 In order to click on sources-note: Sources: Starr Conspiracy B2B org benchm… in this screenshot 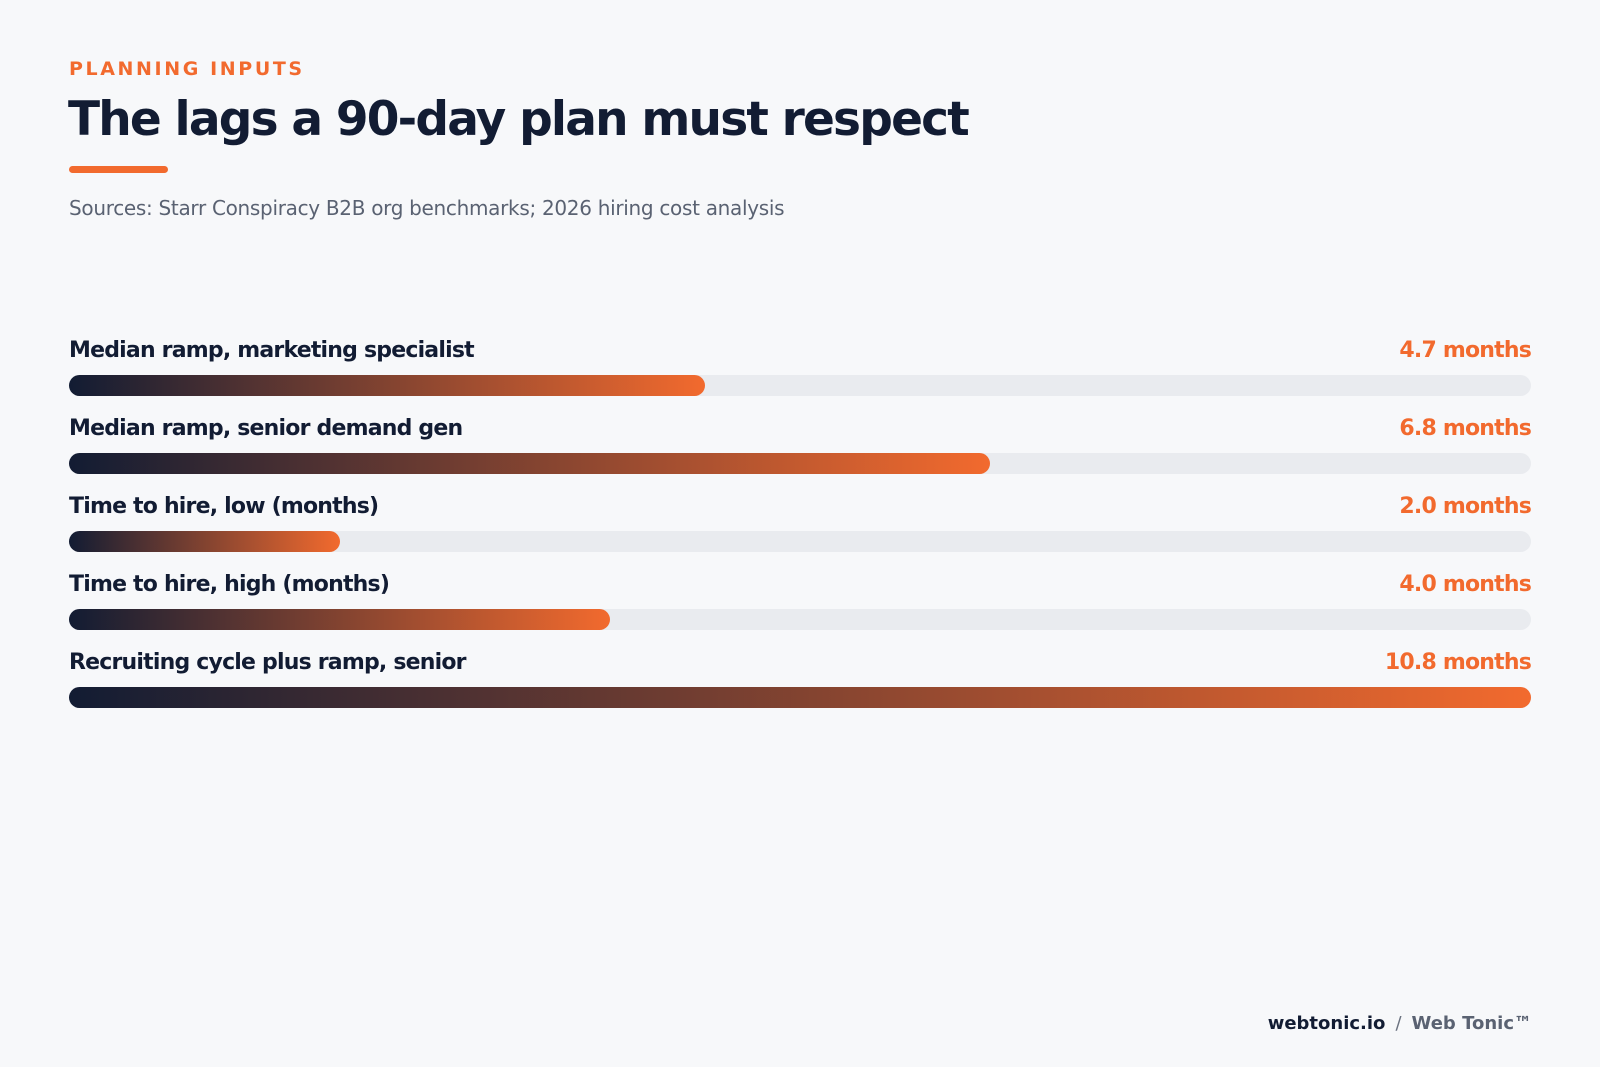, I will do `click(427, 208)`.